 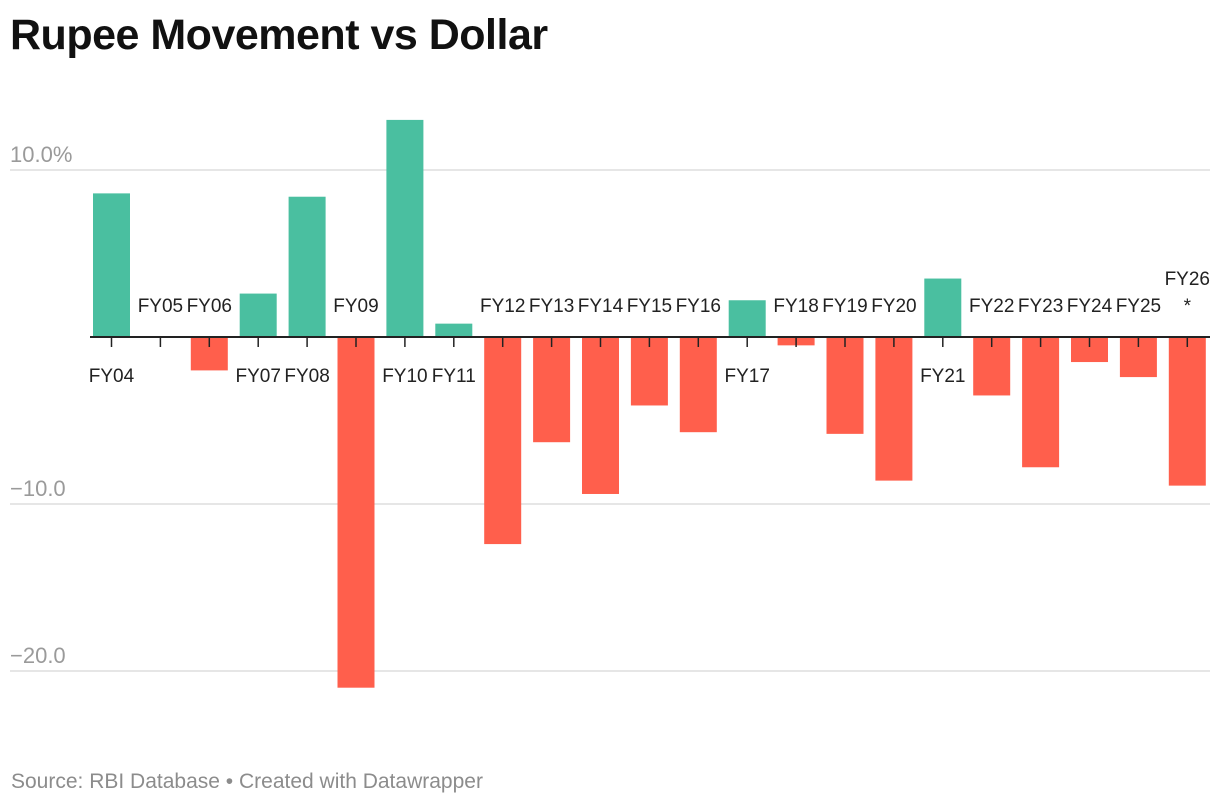 I want to click on bar-fy04, so click(x=111, y=265).